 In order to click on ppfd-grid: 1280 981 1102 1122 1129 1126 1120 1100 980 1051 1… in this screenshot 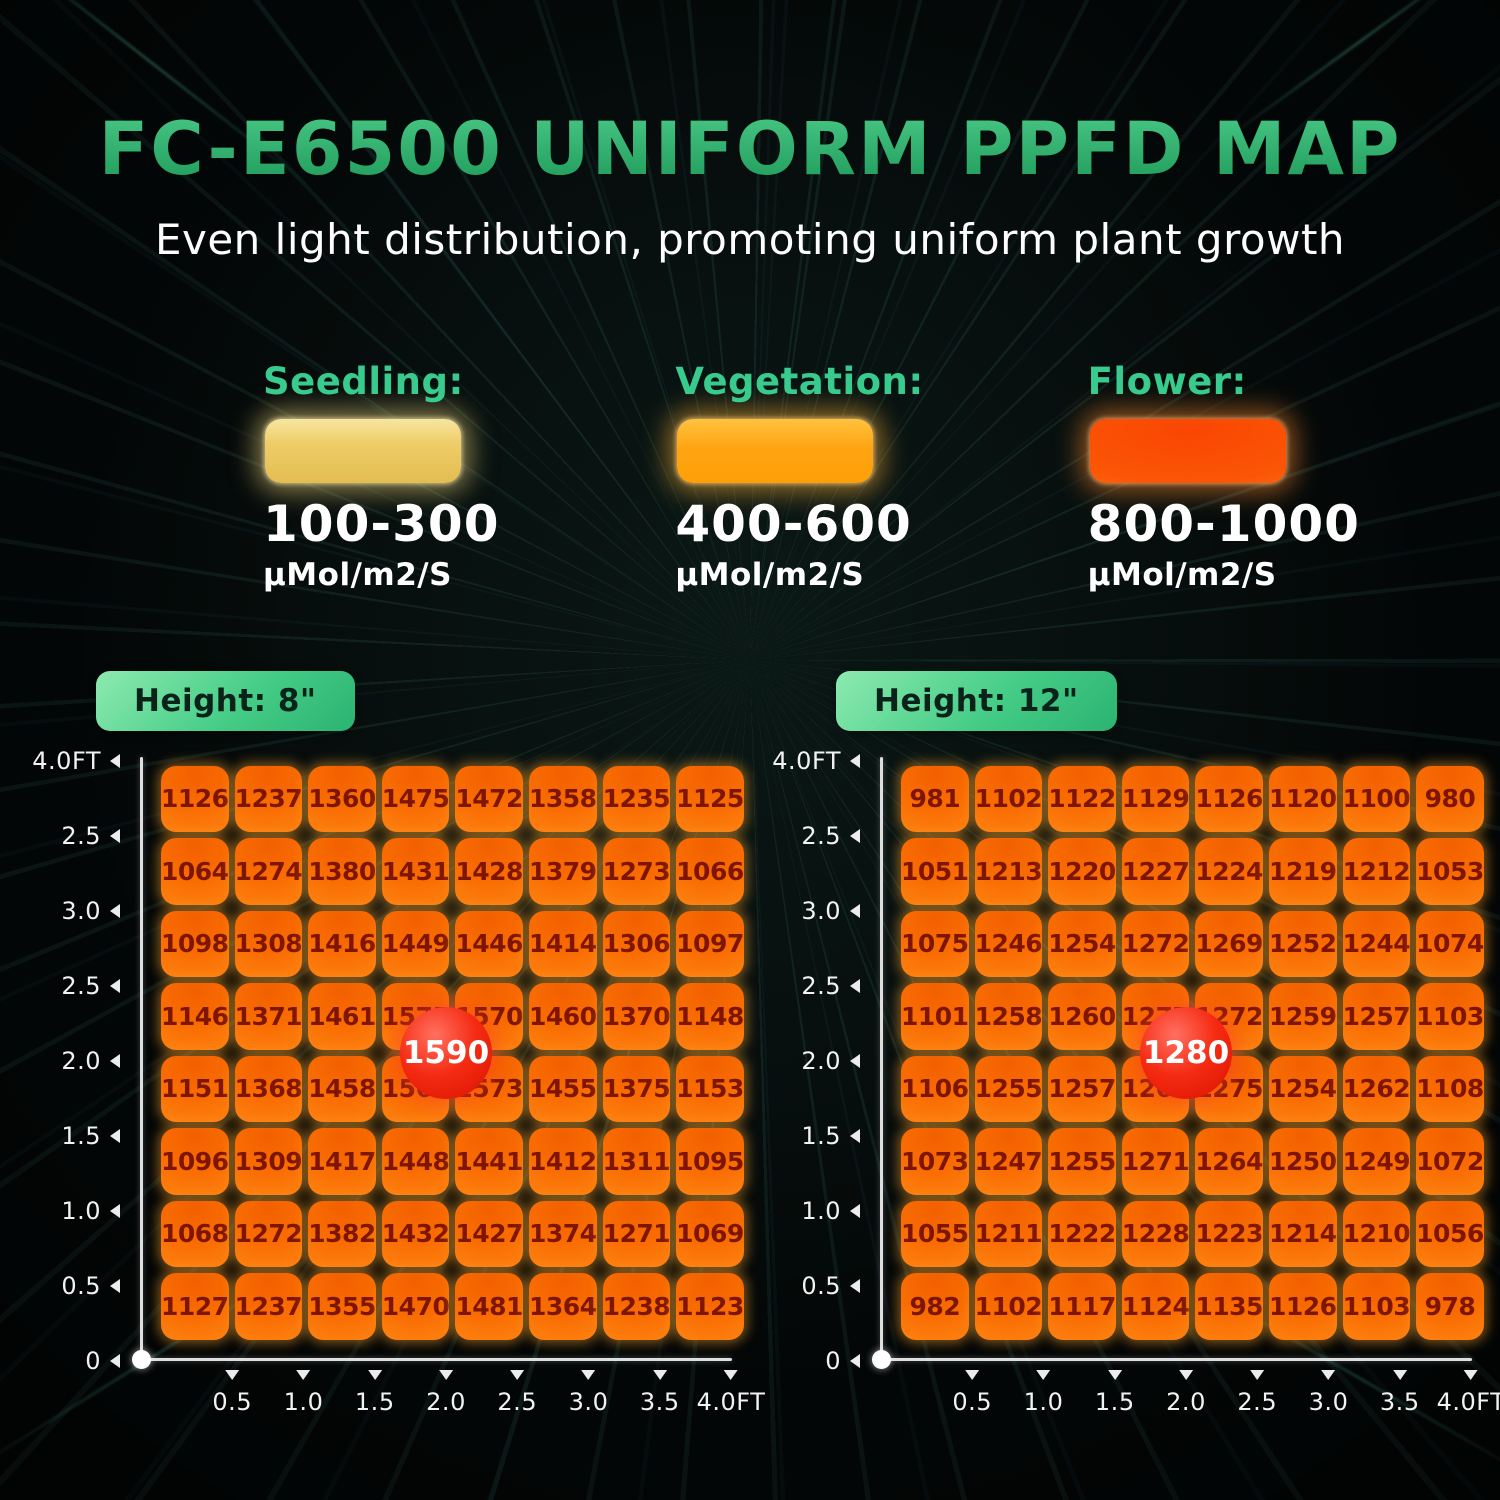, I will do `click(1192, 1052)`.